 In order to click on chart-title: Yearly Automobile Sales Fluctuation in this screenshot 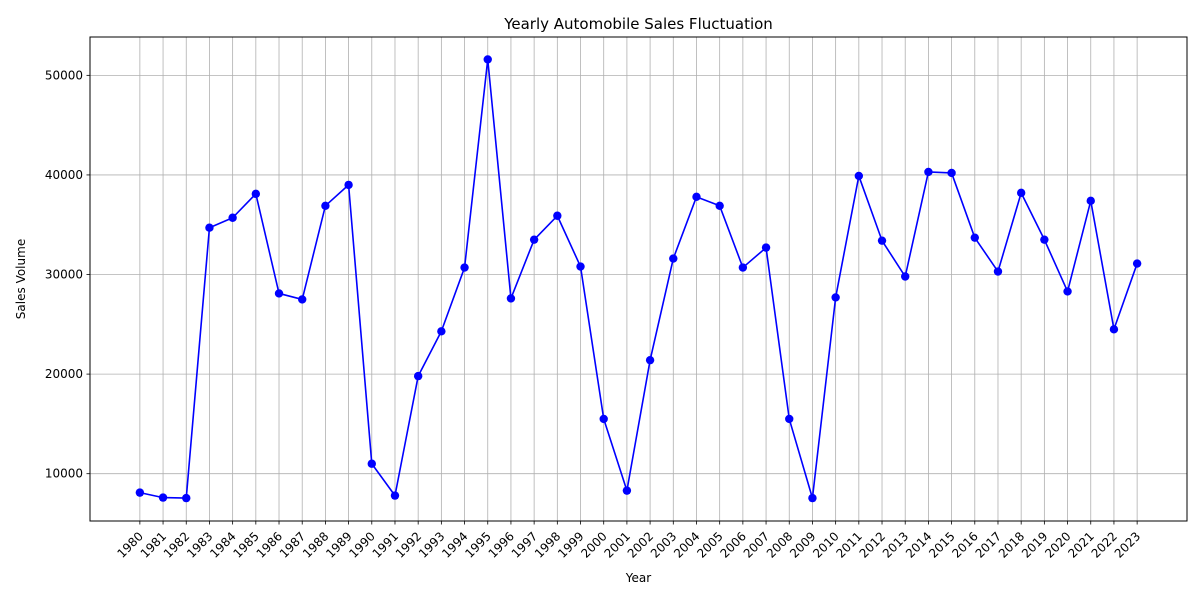, I will do `click(638, 24)`.